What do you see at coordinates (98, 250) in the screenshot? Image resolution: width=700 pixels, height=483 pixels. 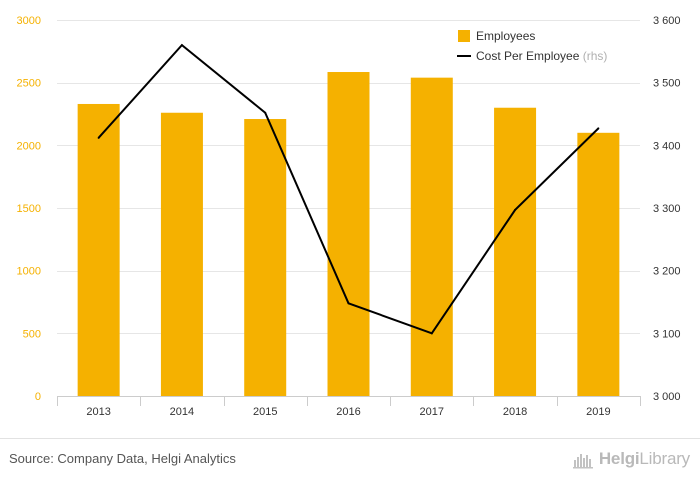 I see `bar-2013` at bounding box center [98, 250].